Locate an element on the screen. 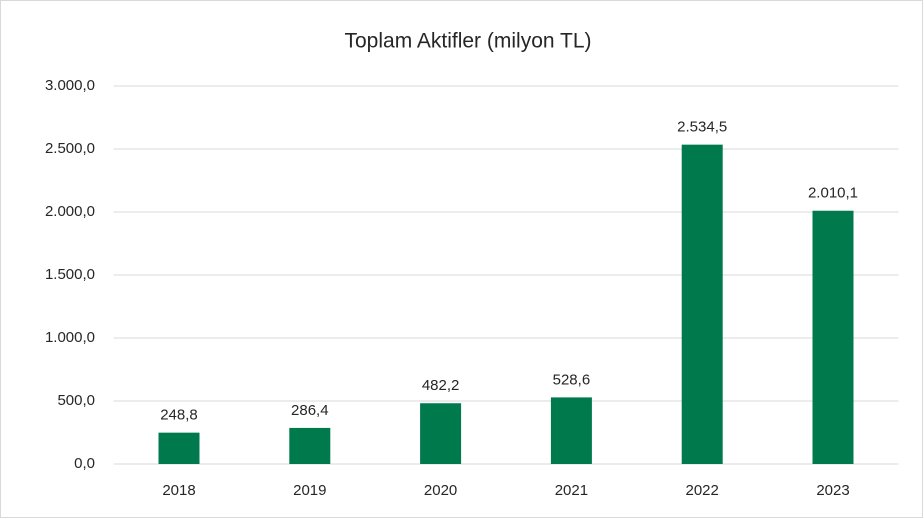 The height and width of the screenshot is (519, 924). data-label: 2.534,5 is located at coordinates (702, 127).